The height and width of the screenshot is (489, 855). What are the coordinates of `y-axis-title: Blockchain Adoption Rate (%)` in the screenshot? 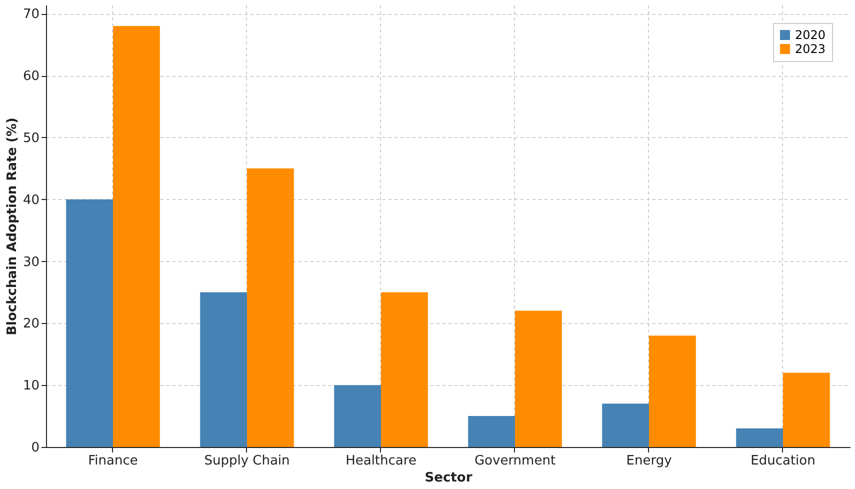 It's located at (12, 227).